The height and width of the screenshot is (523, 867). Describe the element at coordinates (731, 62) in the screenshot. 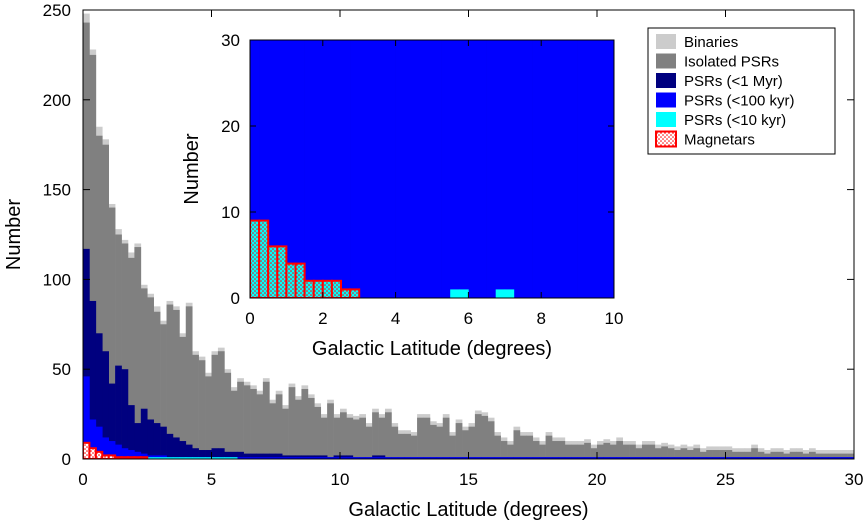

I see `legend-label-isolated-psrs: Isolated PSRs` at that location.